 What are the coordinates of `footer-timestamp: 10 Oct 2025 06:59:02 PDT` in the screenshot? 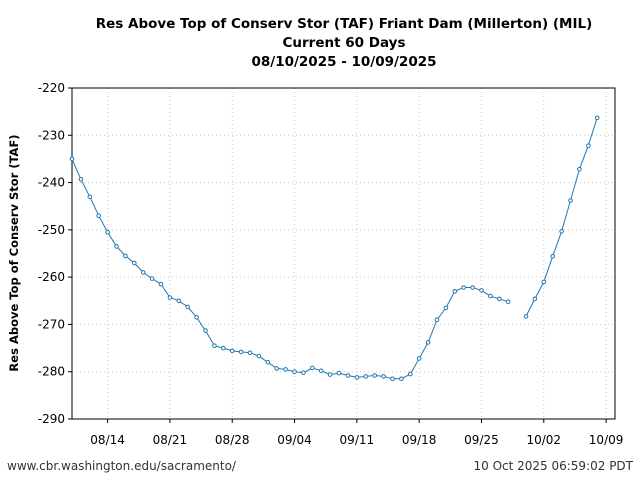 It's located at (553, 466).